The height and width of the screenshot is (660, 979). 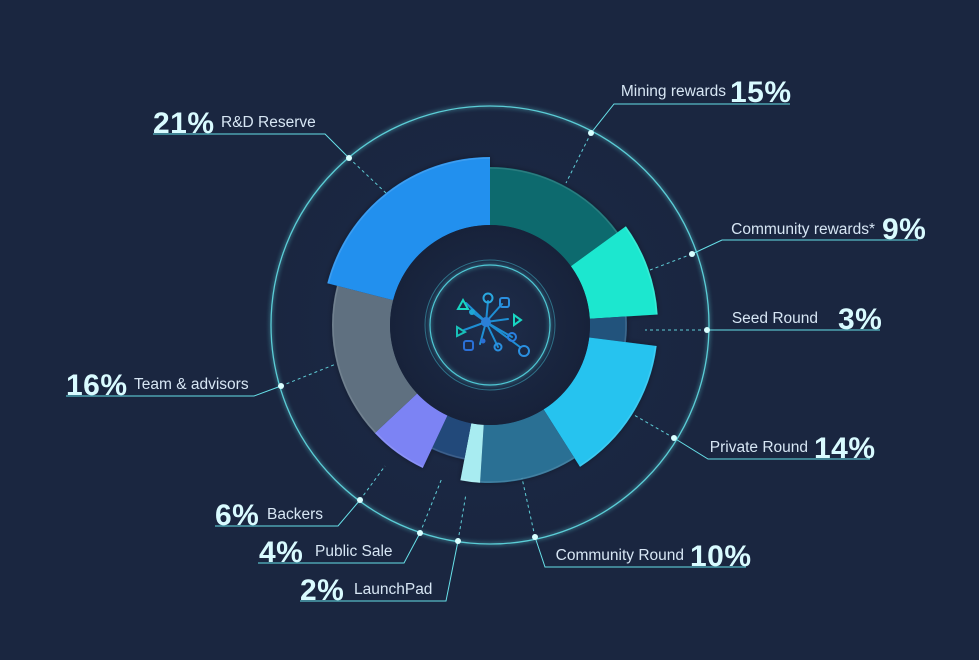 What do you see at coordinates (472, 453) in the screenshot?
I see `slice-launchpad` at bounding box center [472, 453].